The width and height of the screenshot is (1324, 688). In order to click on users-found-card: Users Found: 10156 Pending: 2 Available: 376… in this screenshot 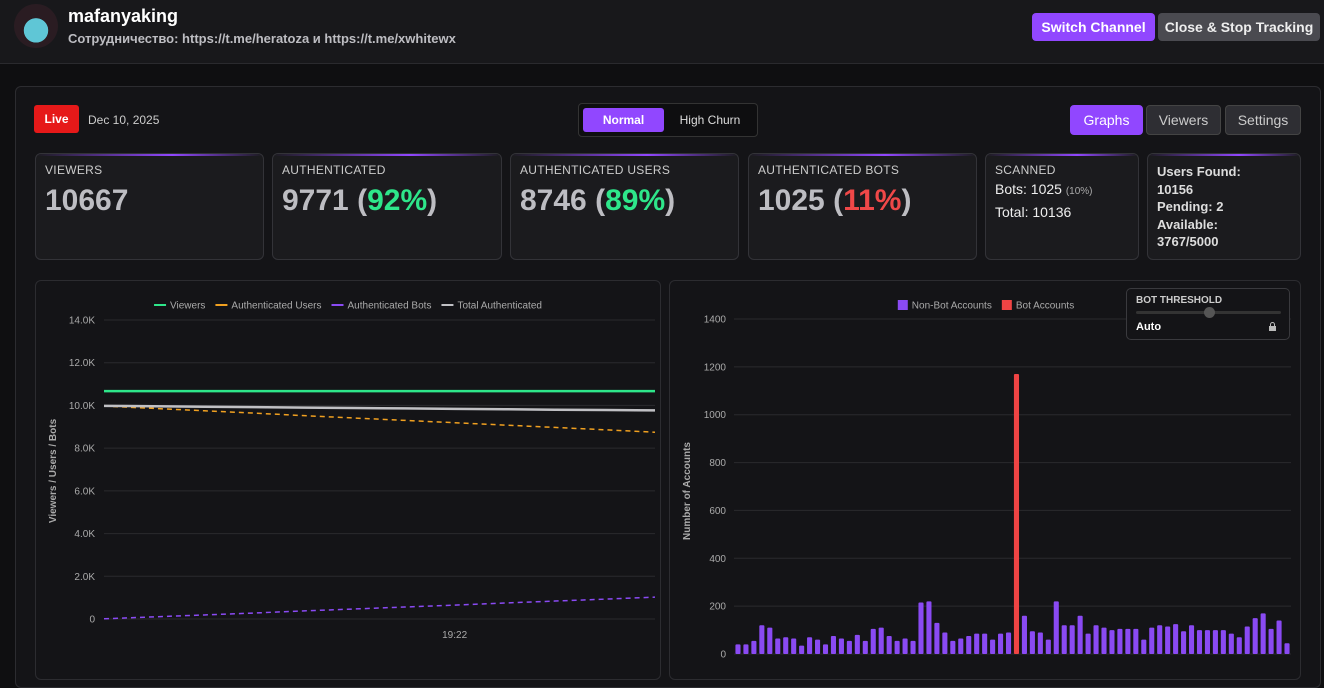, I will do `click(1224, 206)`.